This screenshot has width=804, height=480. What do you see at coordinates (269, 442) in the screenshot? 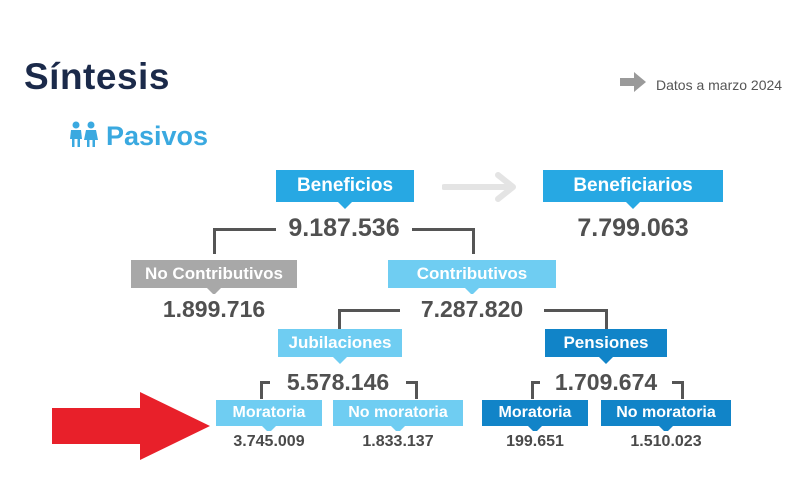
I see `jub-moratoria-value: 3.745.009` at bounding box center [269, 442].